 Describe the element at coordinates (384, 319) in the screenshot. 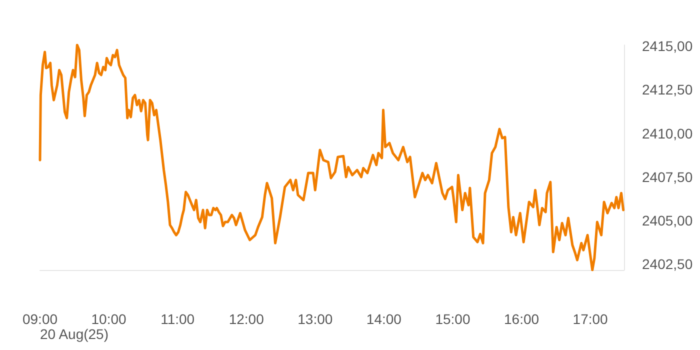

I see `x-tick-label: 14:00` at that location.